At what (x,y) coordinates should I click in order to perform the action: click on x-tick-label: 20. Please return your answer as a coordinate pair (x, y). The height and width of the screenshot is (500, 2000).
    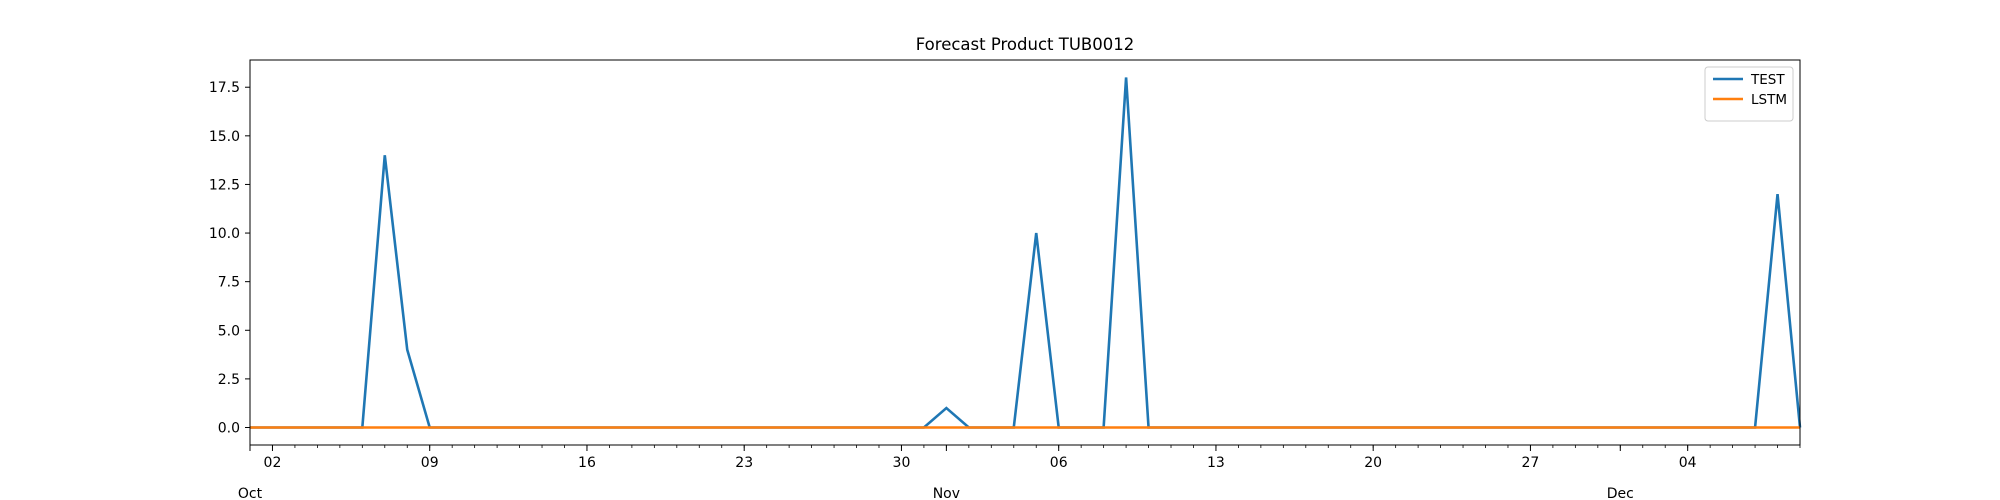
    Looking at the image, I should click on (1373, 463).